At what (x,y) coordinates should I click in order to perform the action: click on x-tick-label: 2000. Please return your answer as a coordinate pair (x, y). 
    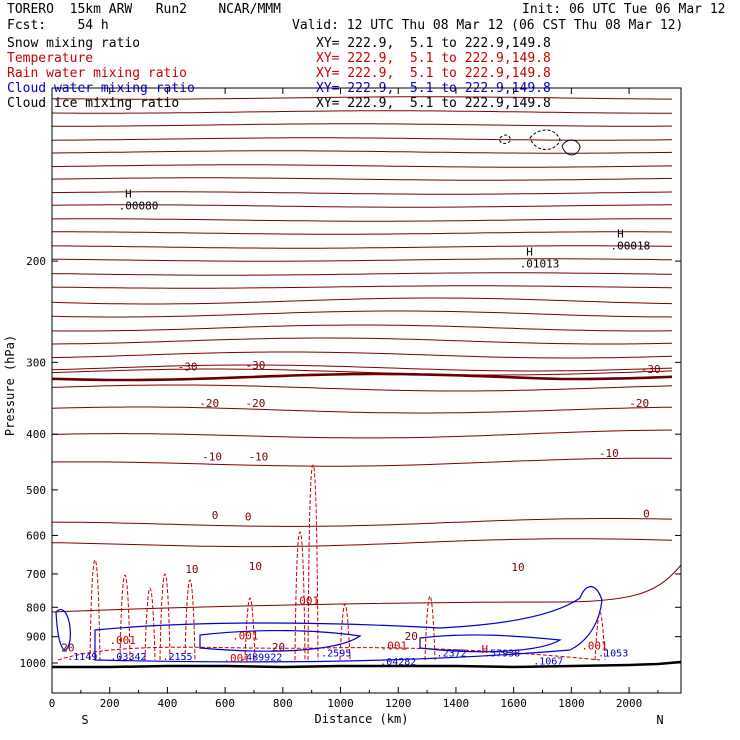
    Looking at the image, I should click on (629, 703).